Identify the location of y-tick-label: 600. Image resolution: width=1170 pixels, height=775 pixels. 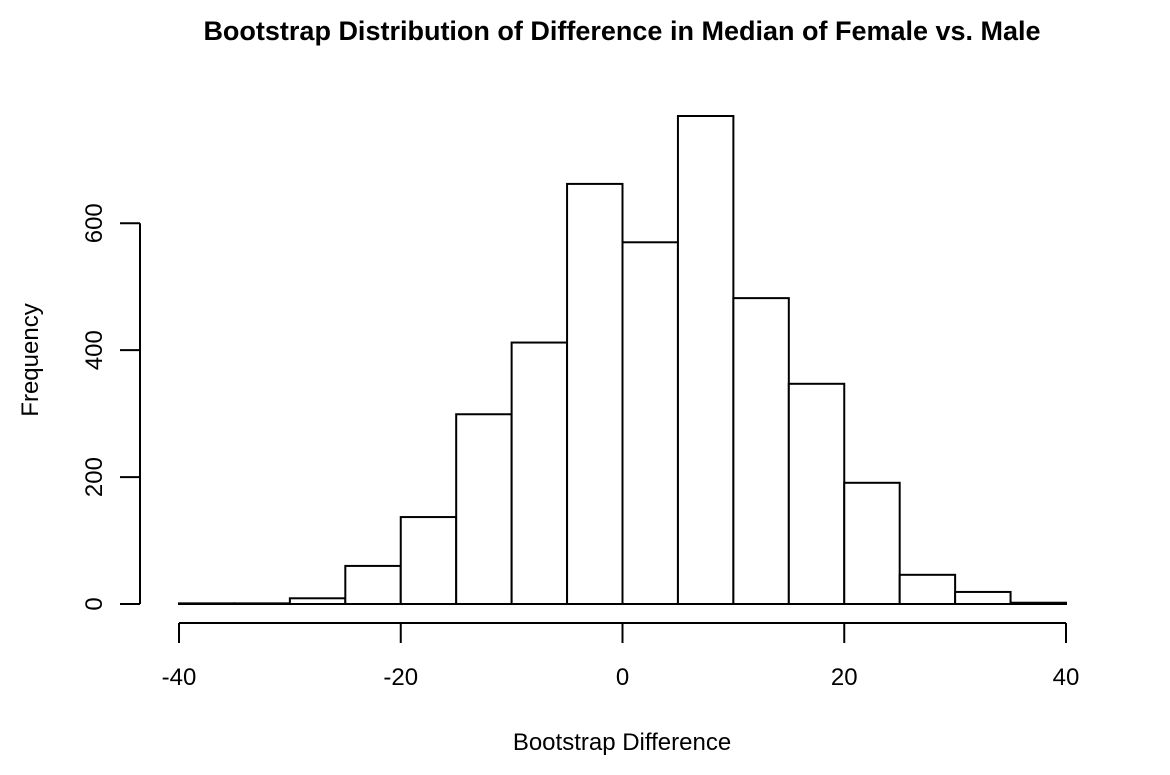
(94, 223).